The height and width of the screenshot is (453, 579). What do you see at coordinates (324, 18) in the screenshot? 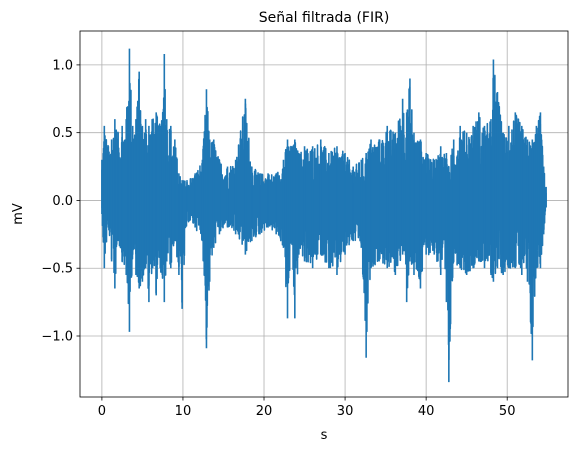
I see `chart-title: Señal filtrada (FIR)` at bounding box center [324, 18].